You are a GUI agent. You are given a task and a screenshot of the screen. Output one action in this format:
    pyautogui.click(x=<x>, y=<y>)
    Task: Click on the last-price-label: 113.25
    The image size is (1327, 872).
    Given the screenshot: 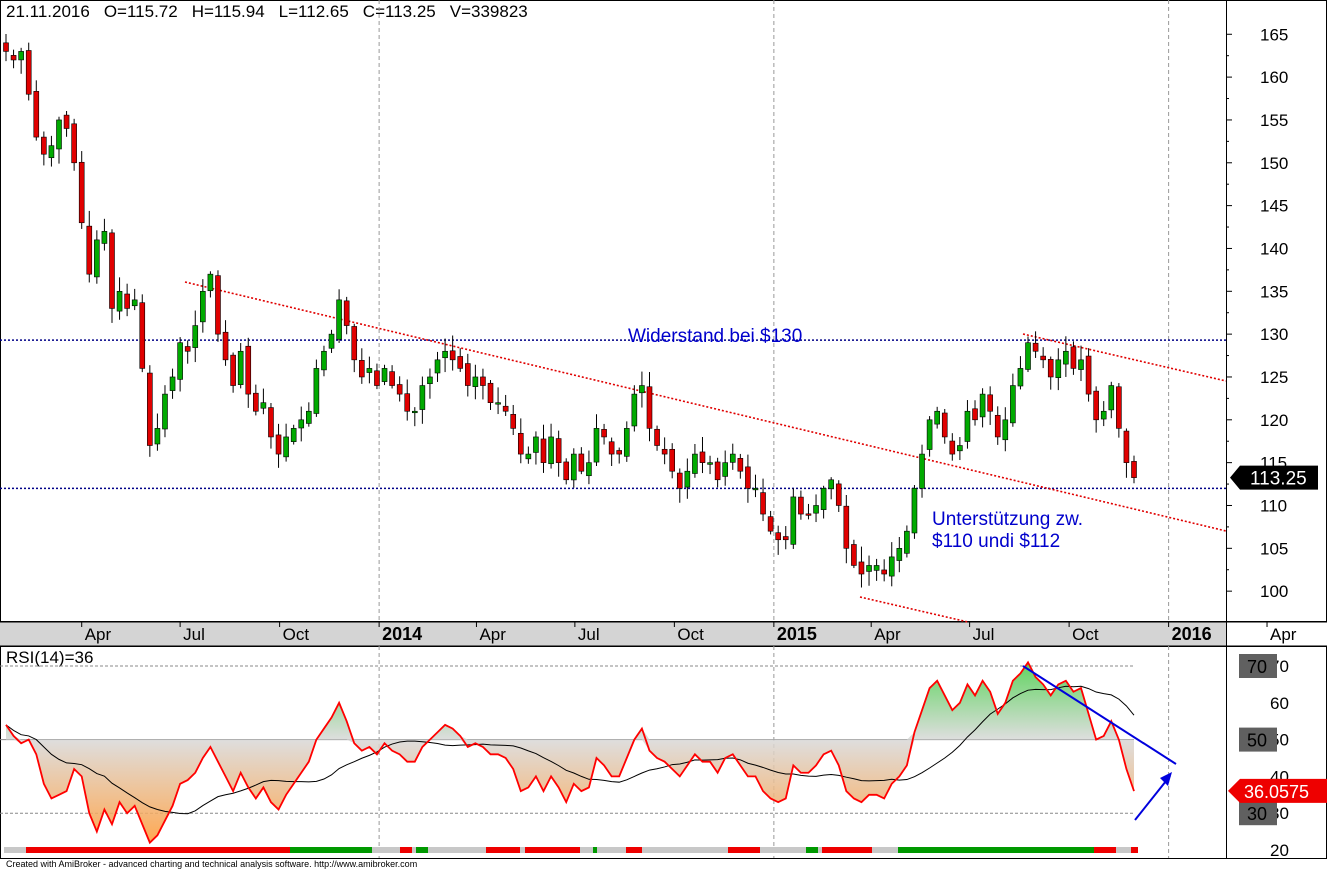 What is the action you would take?
    pyautogui.click(x=1278, y=479)
    